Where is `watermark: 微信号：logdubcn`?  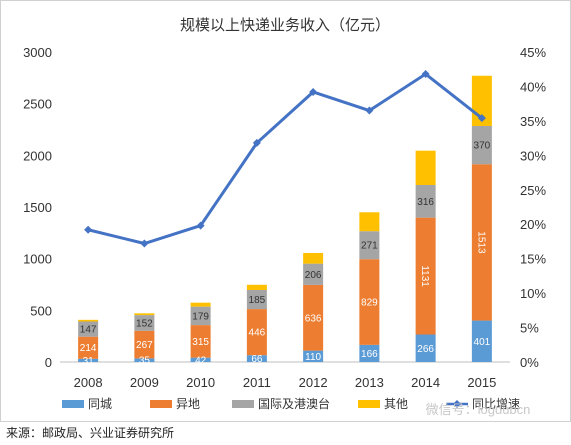
watermark: 微信号：logdubcn is located at coordinates (478, 409).